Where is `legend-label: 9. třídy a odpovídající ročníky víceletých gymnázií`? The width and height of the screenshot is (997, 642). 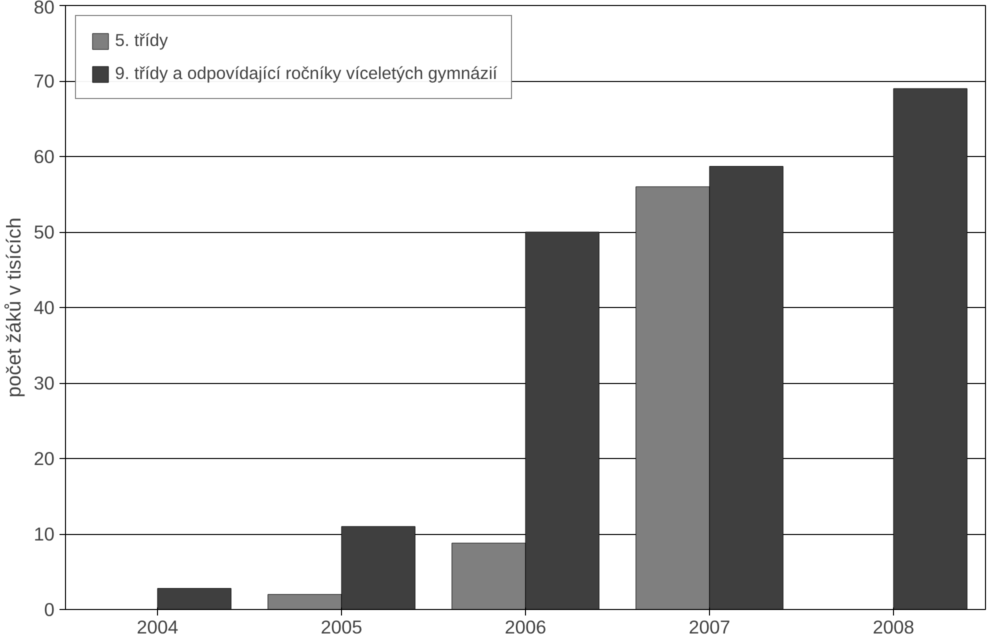 legend-label: 9. třídy a odpovídající ročníky víceletých gymnázií is located at coordinates (306, 73).